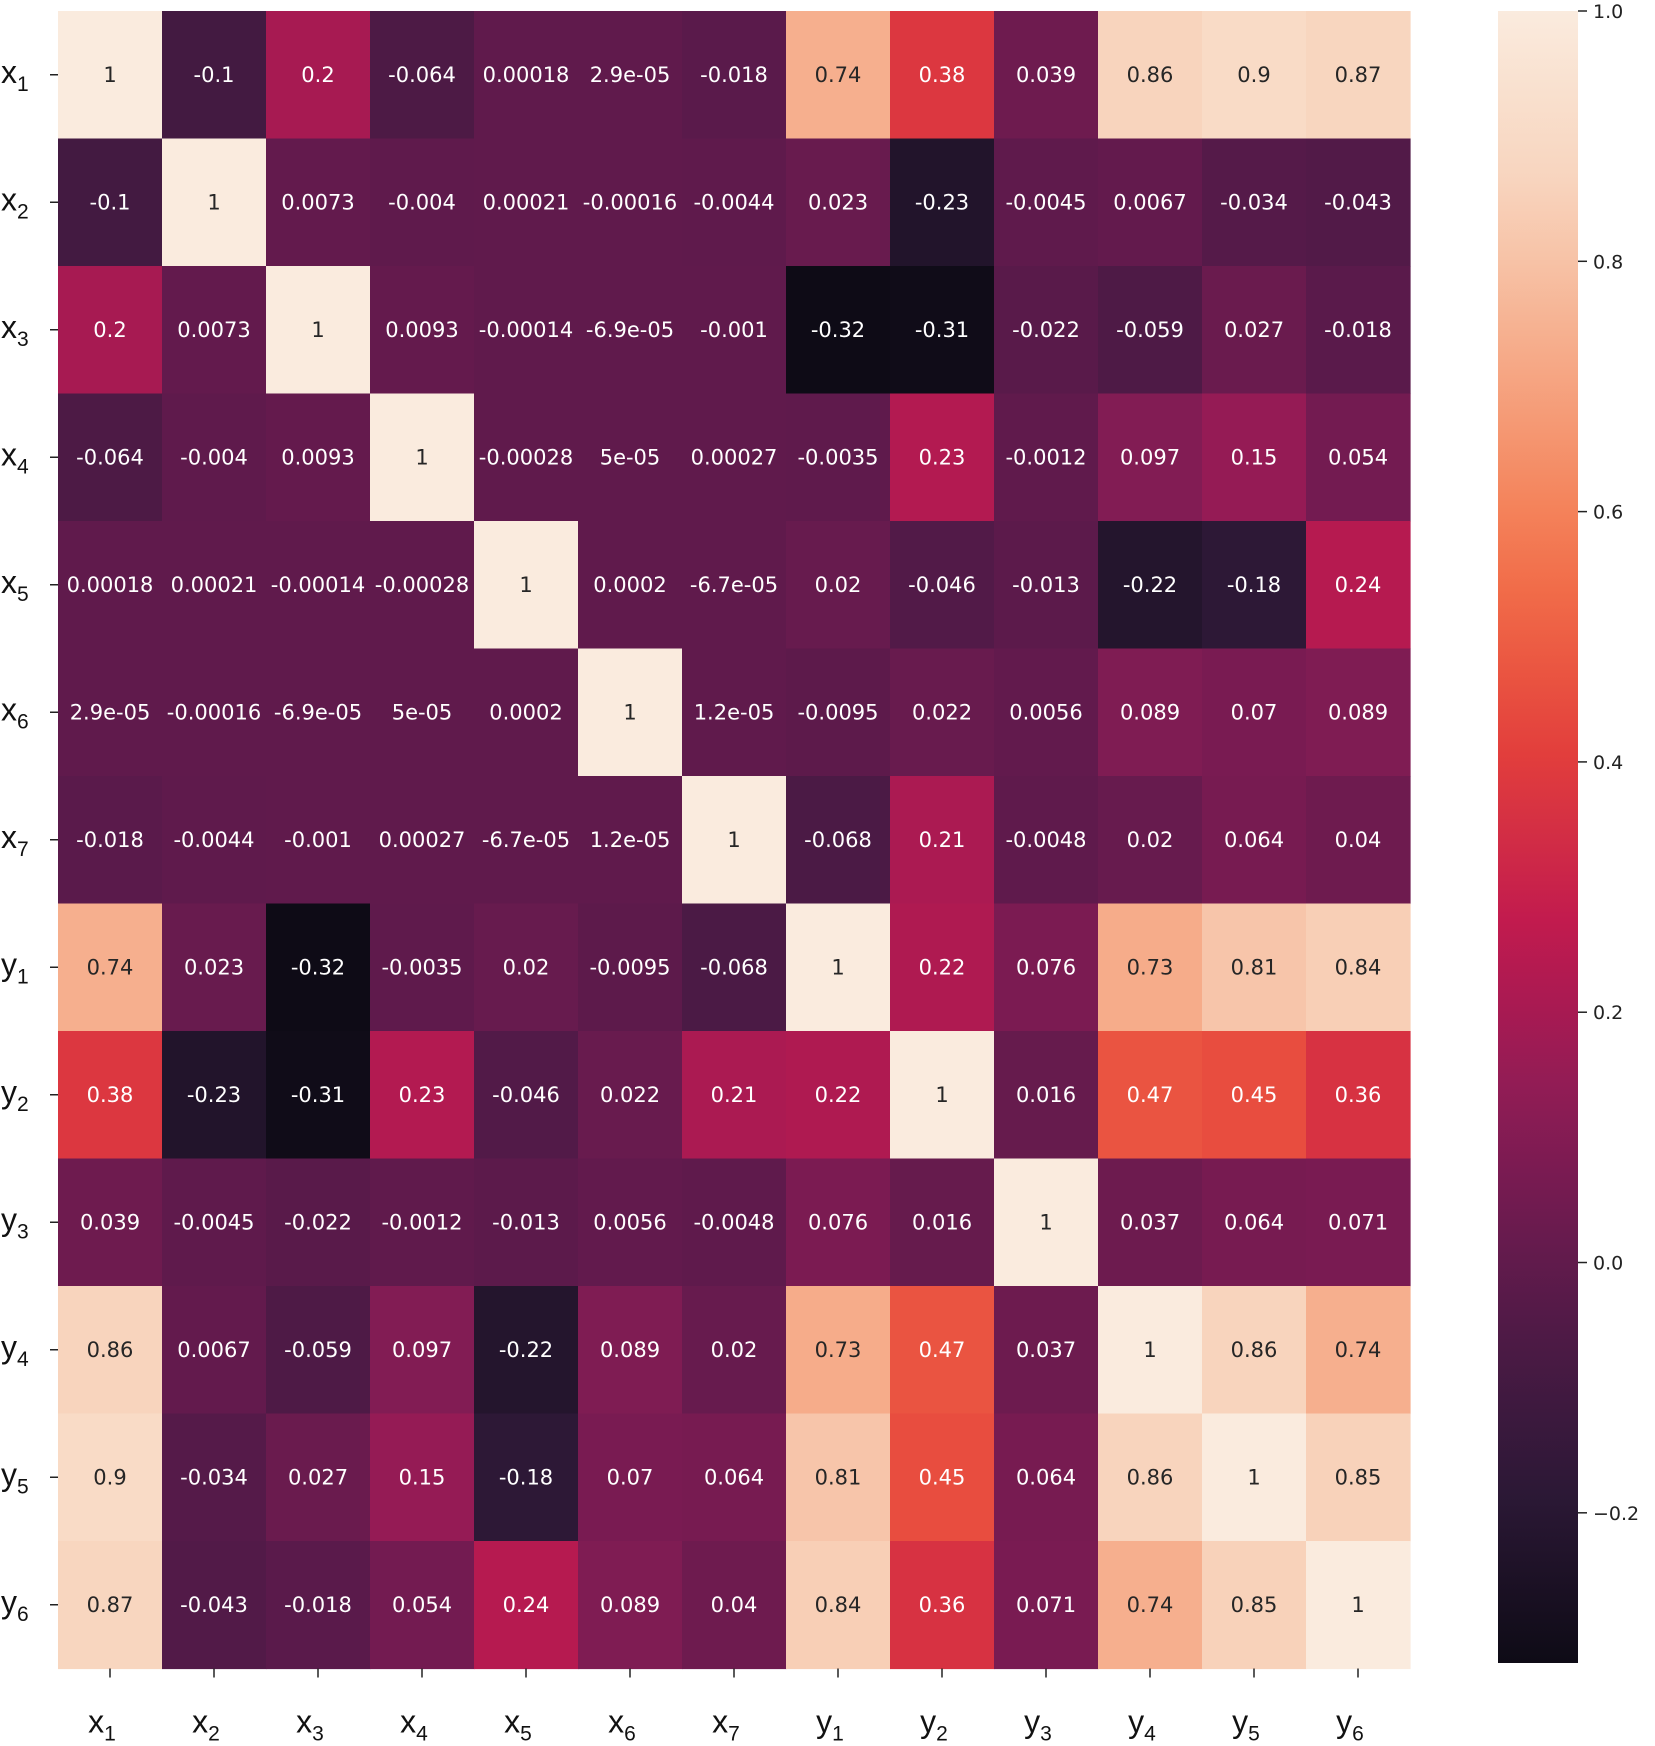 The width and height of the screenshot is (1655, 1746). I want to click on heatmap-cell-r12-c12, so click(1254, 1477).